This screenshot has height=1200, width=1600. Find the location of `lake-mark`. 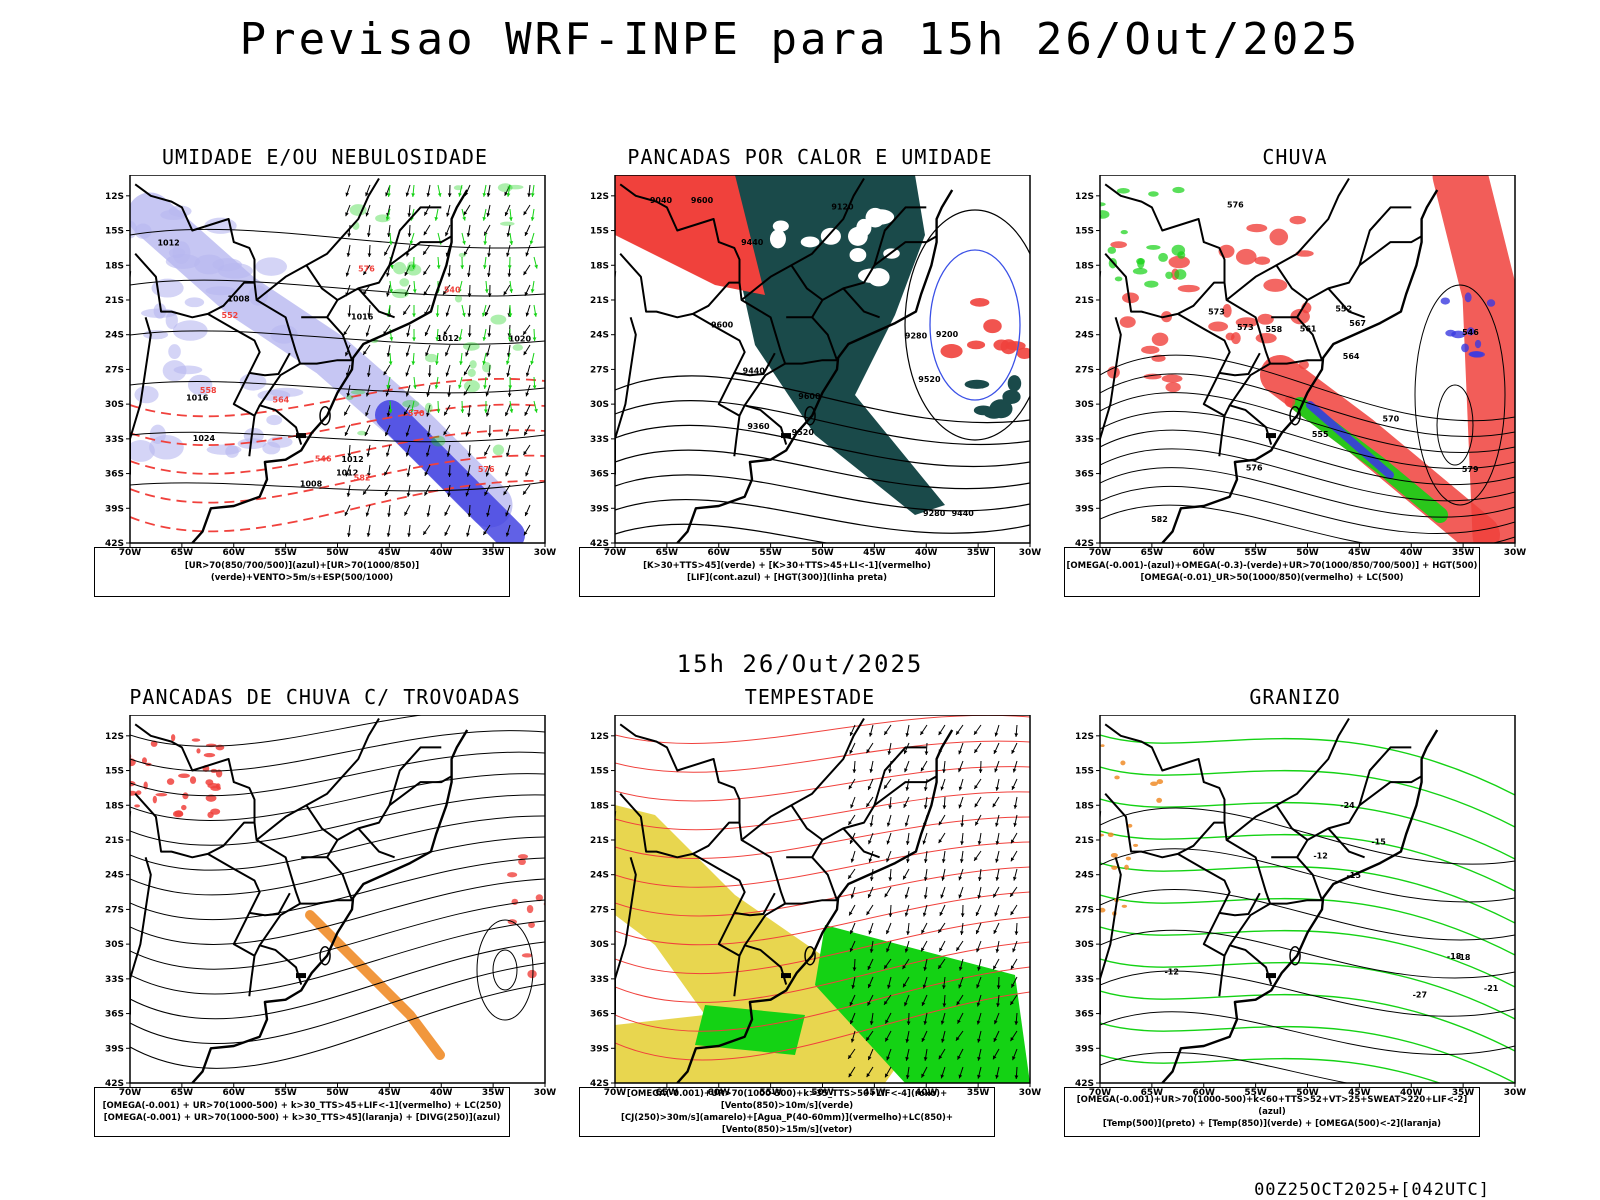

lake-mark is located at coordinates (301, 436).